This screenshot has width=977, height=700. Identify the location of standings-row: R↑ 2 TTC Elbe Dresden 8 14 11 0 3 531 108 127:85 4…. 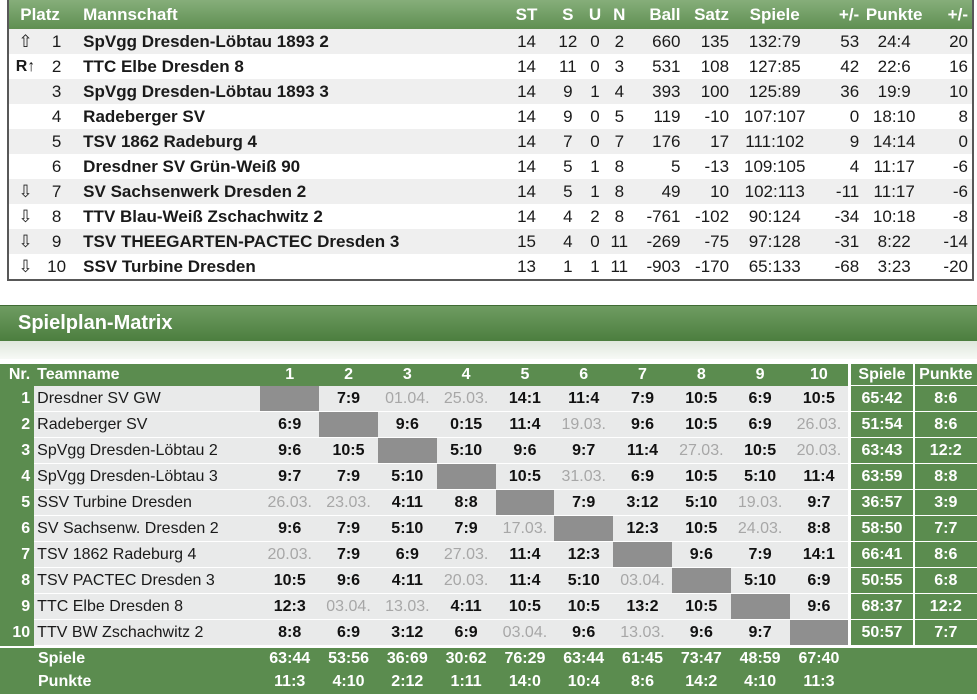
(490, 66).